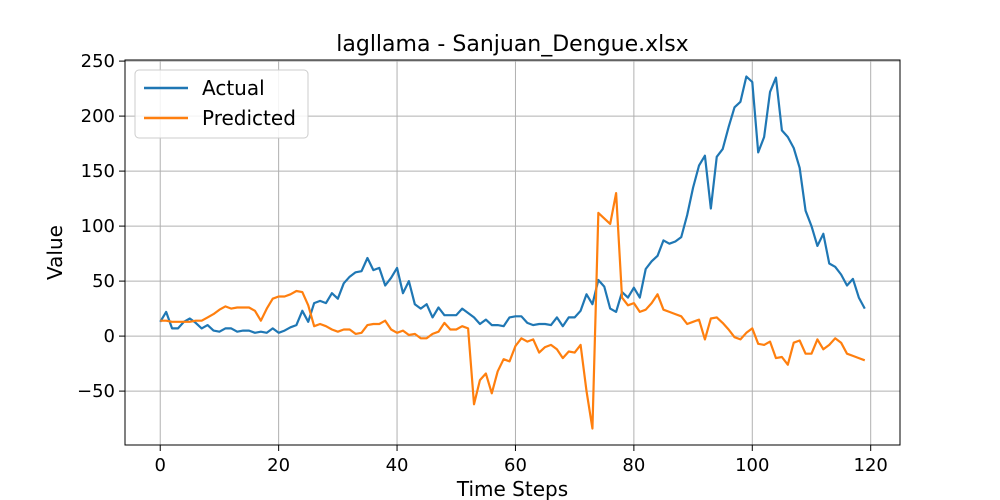  I want to click on x-tick-label: 0, so click(160, 465).